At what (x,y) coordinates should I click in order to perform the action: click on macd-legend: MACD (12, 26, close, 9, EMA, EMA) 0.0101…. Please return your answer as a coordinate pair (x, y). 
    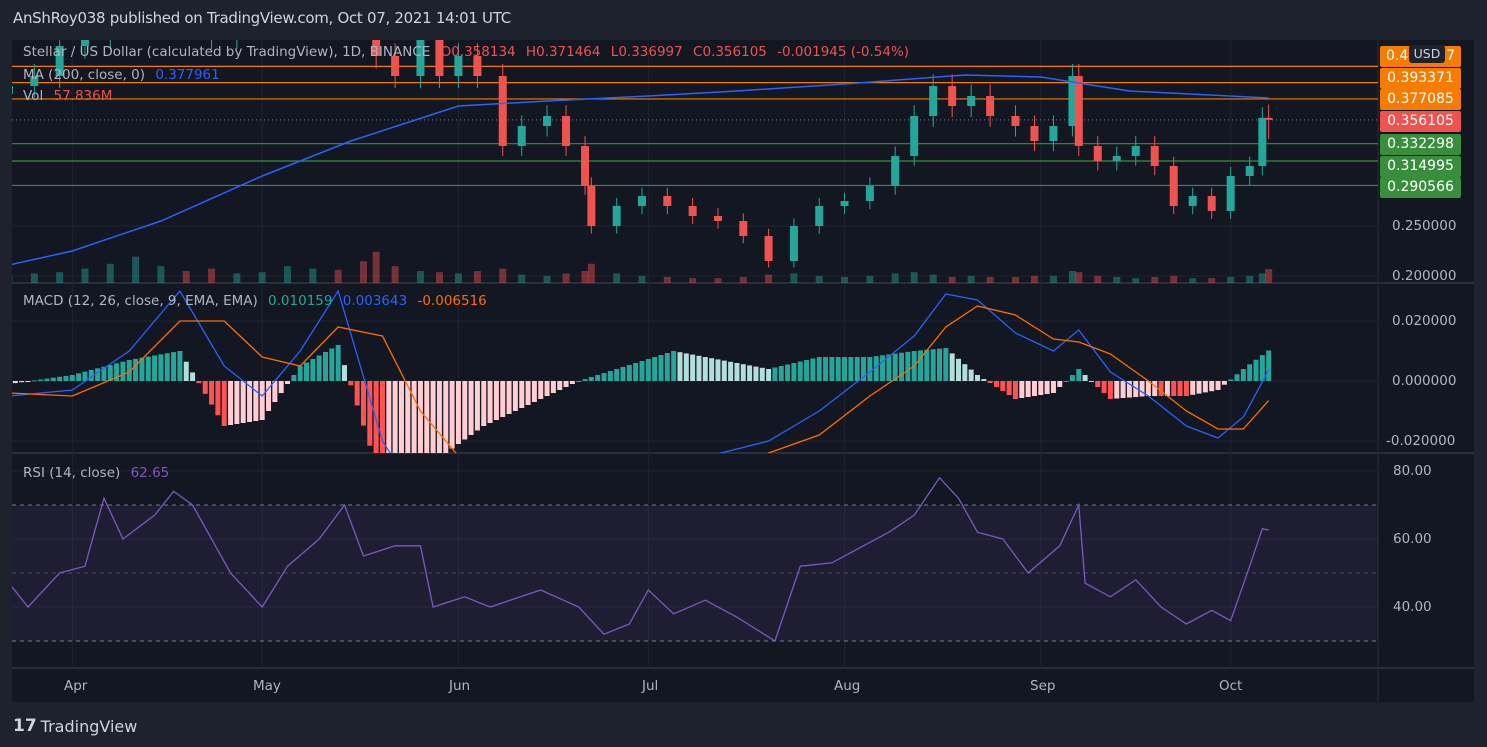
    Looking at the image, I should click on (255, 301).